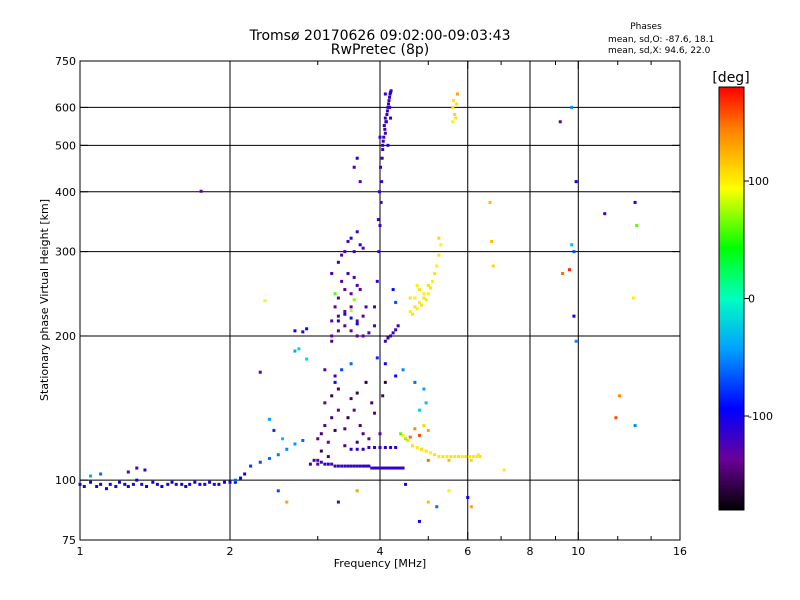 This screenshot has width=800, height=600. Describe the element at coordinates (69, 540) in the screenshot. I see `y-tick-label: 75` at that location.